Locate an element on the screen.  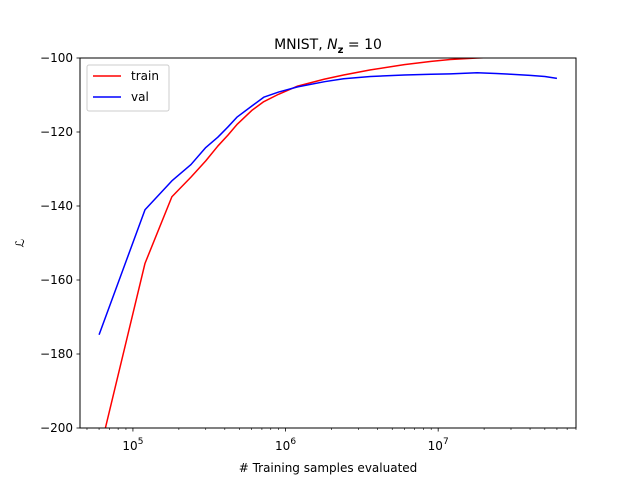
legend: train val is located at coordinates (128, 88).